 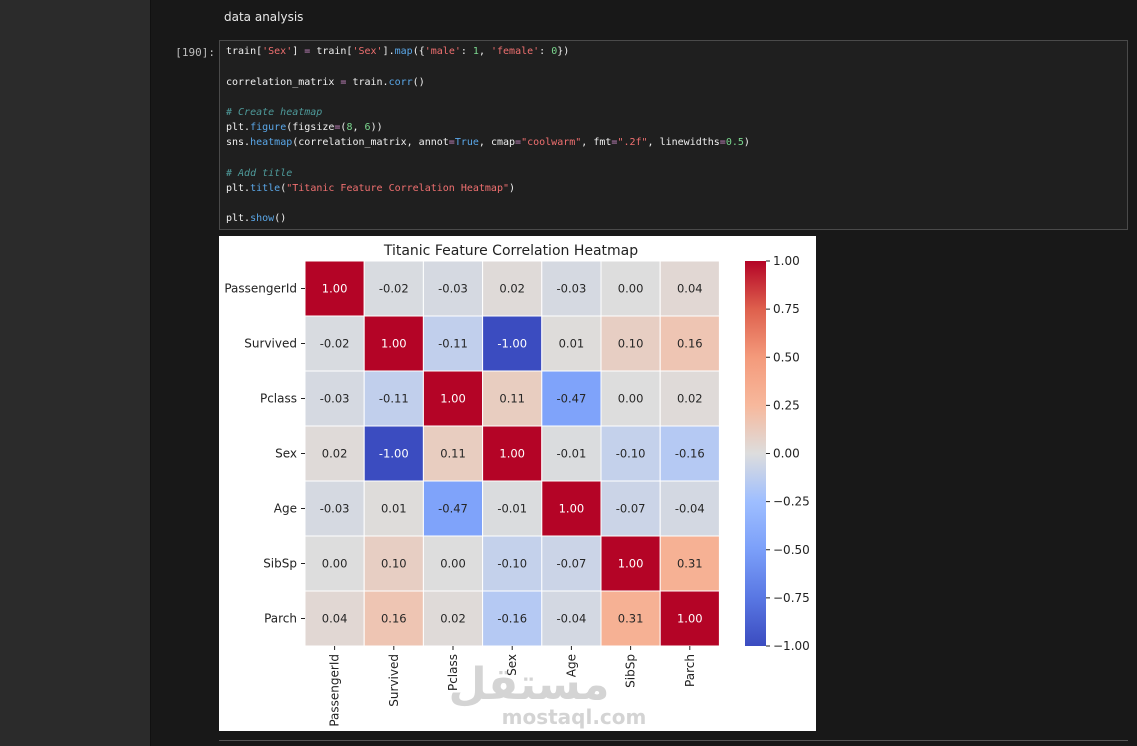 I want to click on y-tick-label: Sex, so click(x=286, y=454).